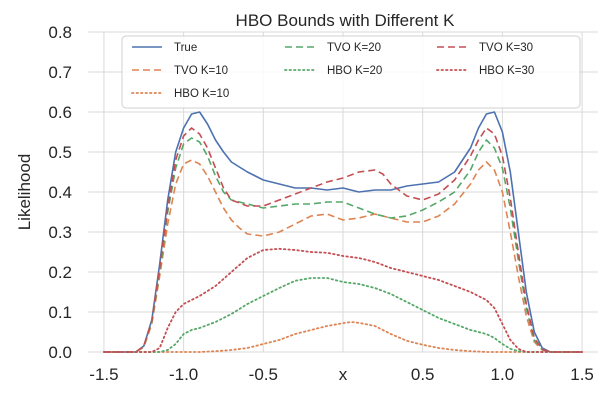  I want to click on x-tick-label: 1.5, so click(582, 374).